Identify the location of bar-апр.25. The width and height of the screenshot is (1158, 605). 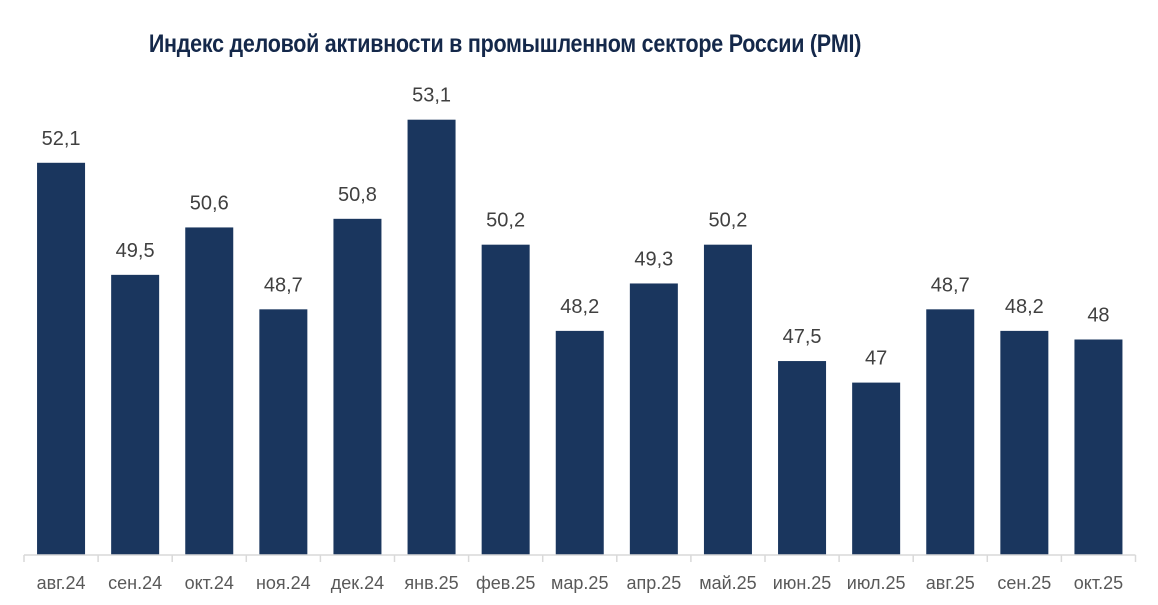
(653, 419).